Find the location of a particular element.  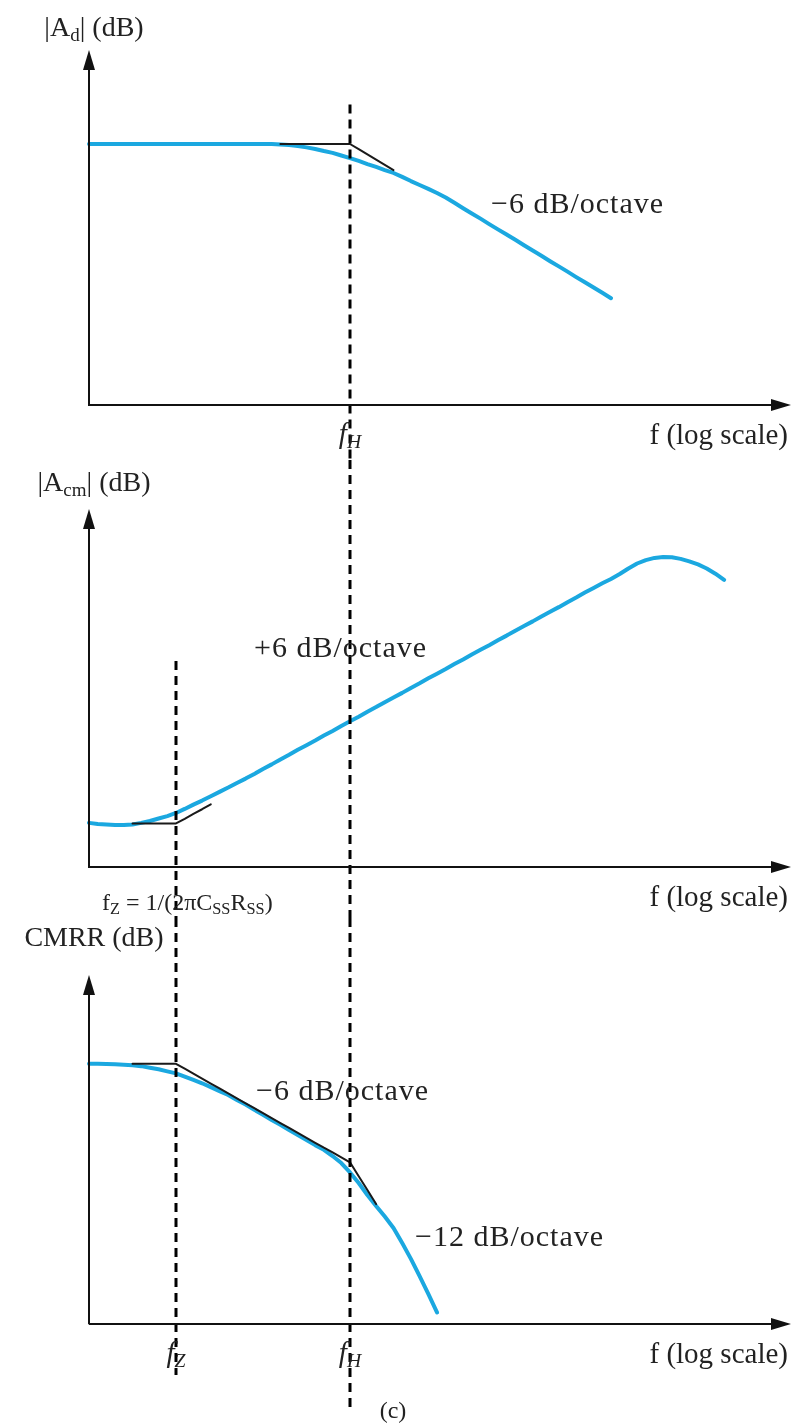

y-axis-title: CMRR (dB) is located at coordinates (94, 937).